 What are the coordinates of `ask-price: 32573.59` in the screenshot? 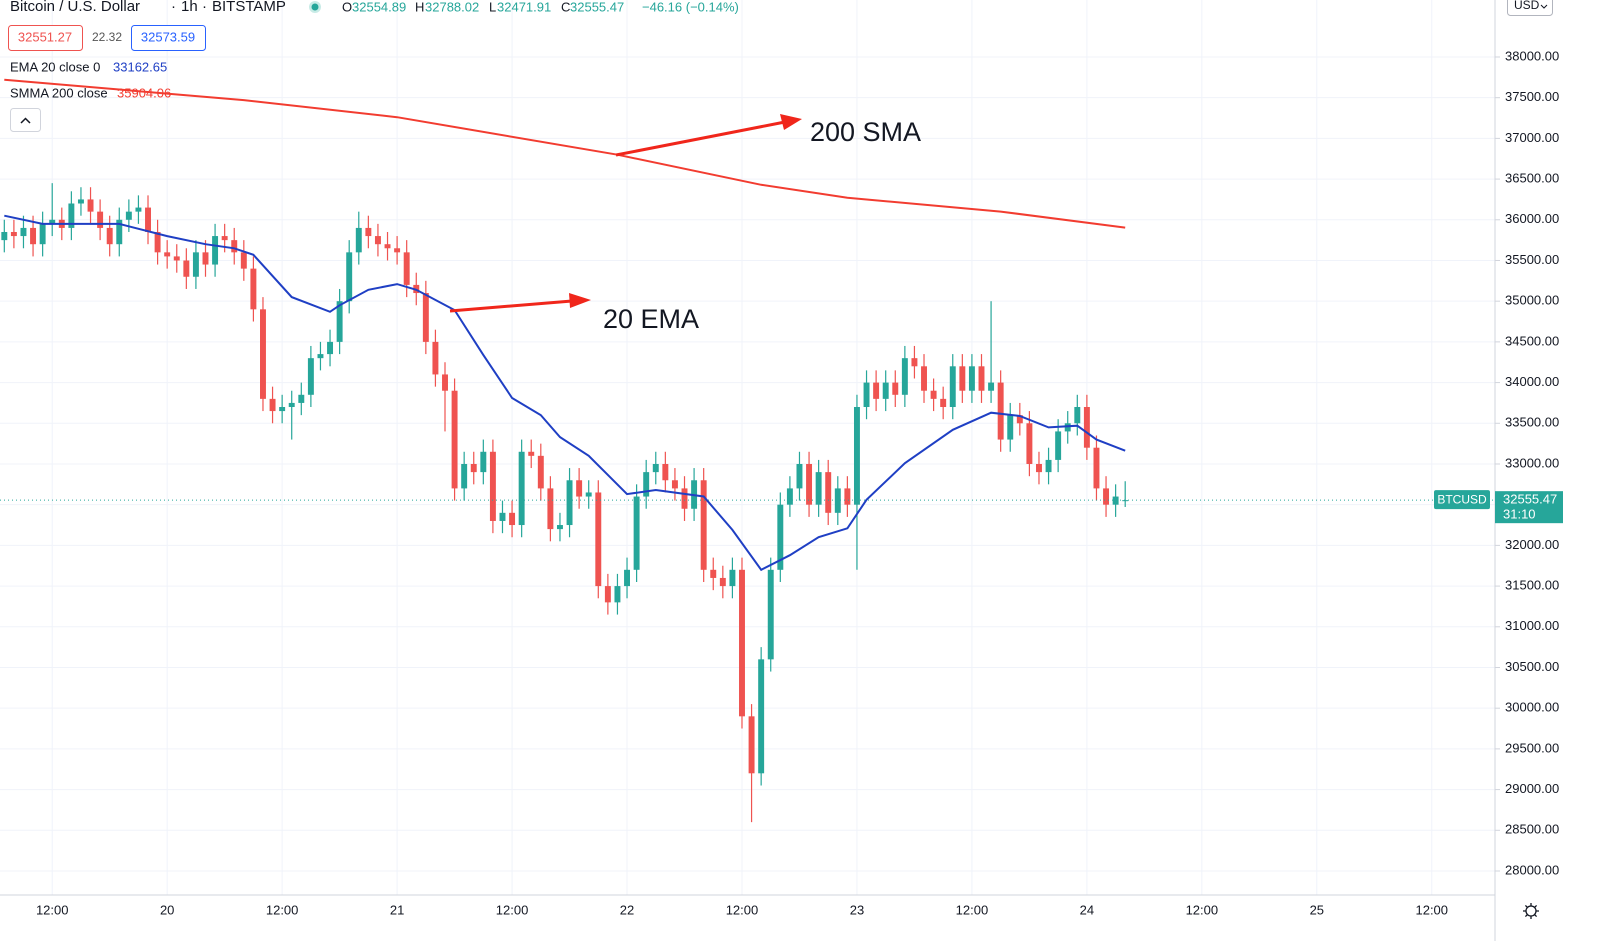 It's located at (168, 36).